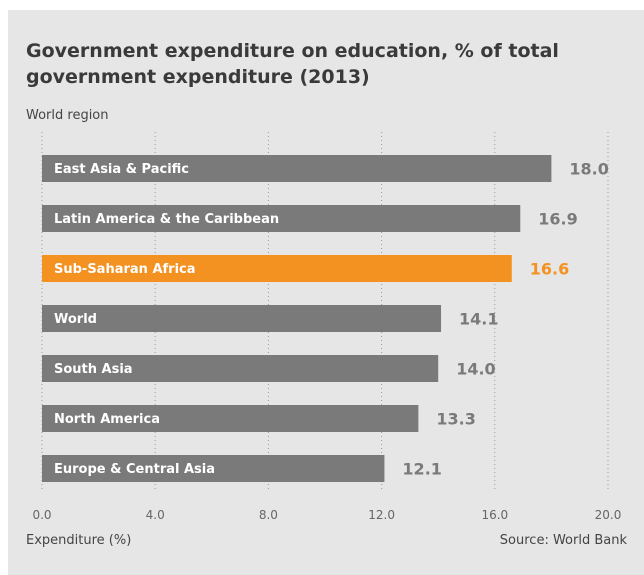  Describe the element at coordinates (134, 469) in the screenshot. I see `bar-category-label: Europe & Central Asia` at that location.